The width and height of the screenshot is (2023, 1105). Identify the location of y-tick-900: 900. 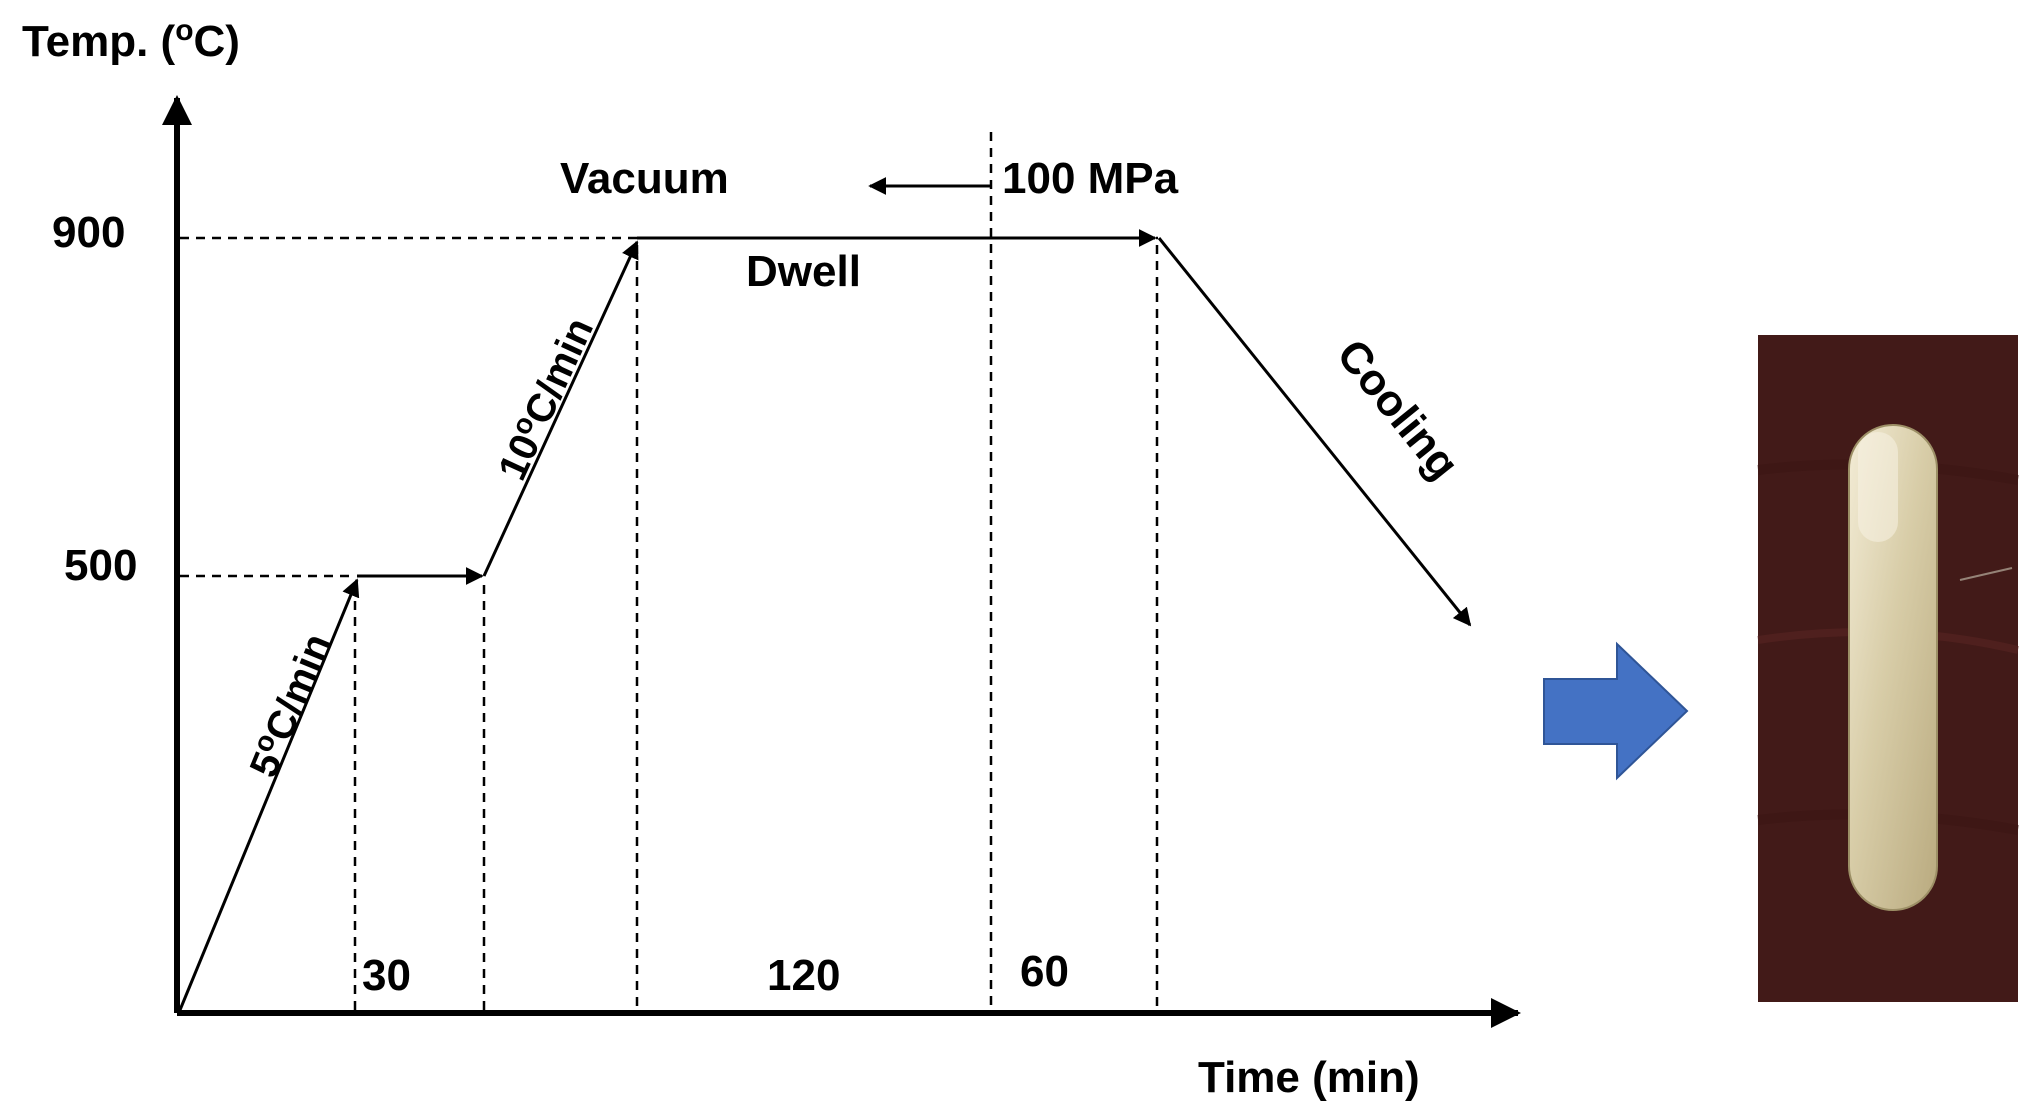
(88, 232).